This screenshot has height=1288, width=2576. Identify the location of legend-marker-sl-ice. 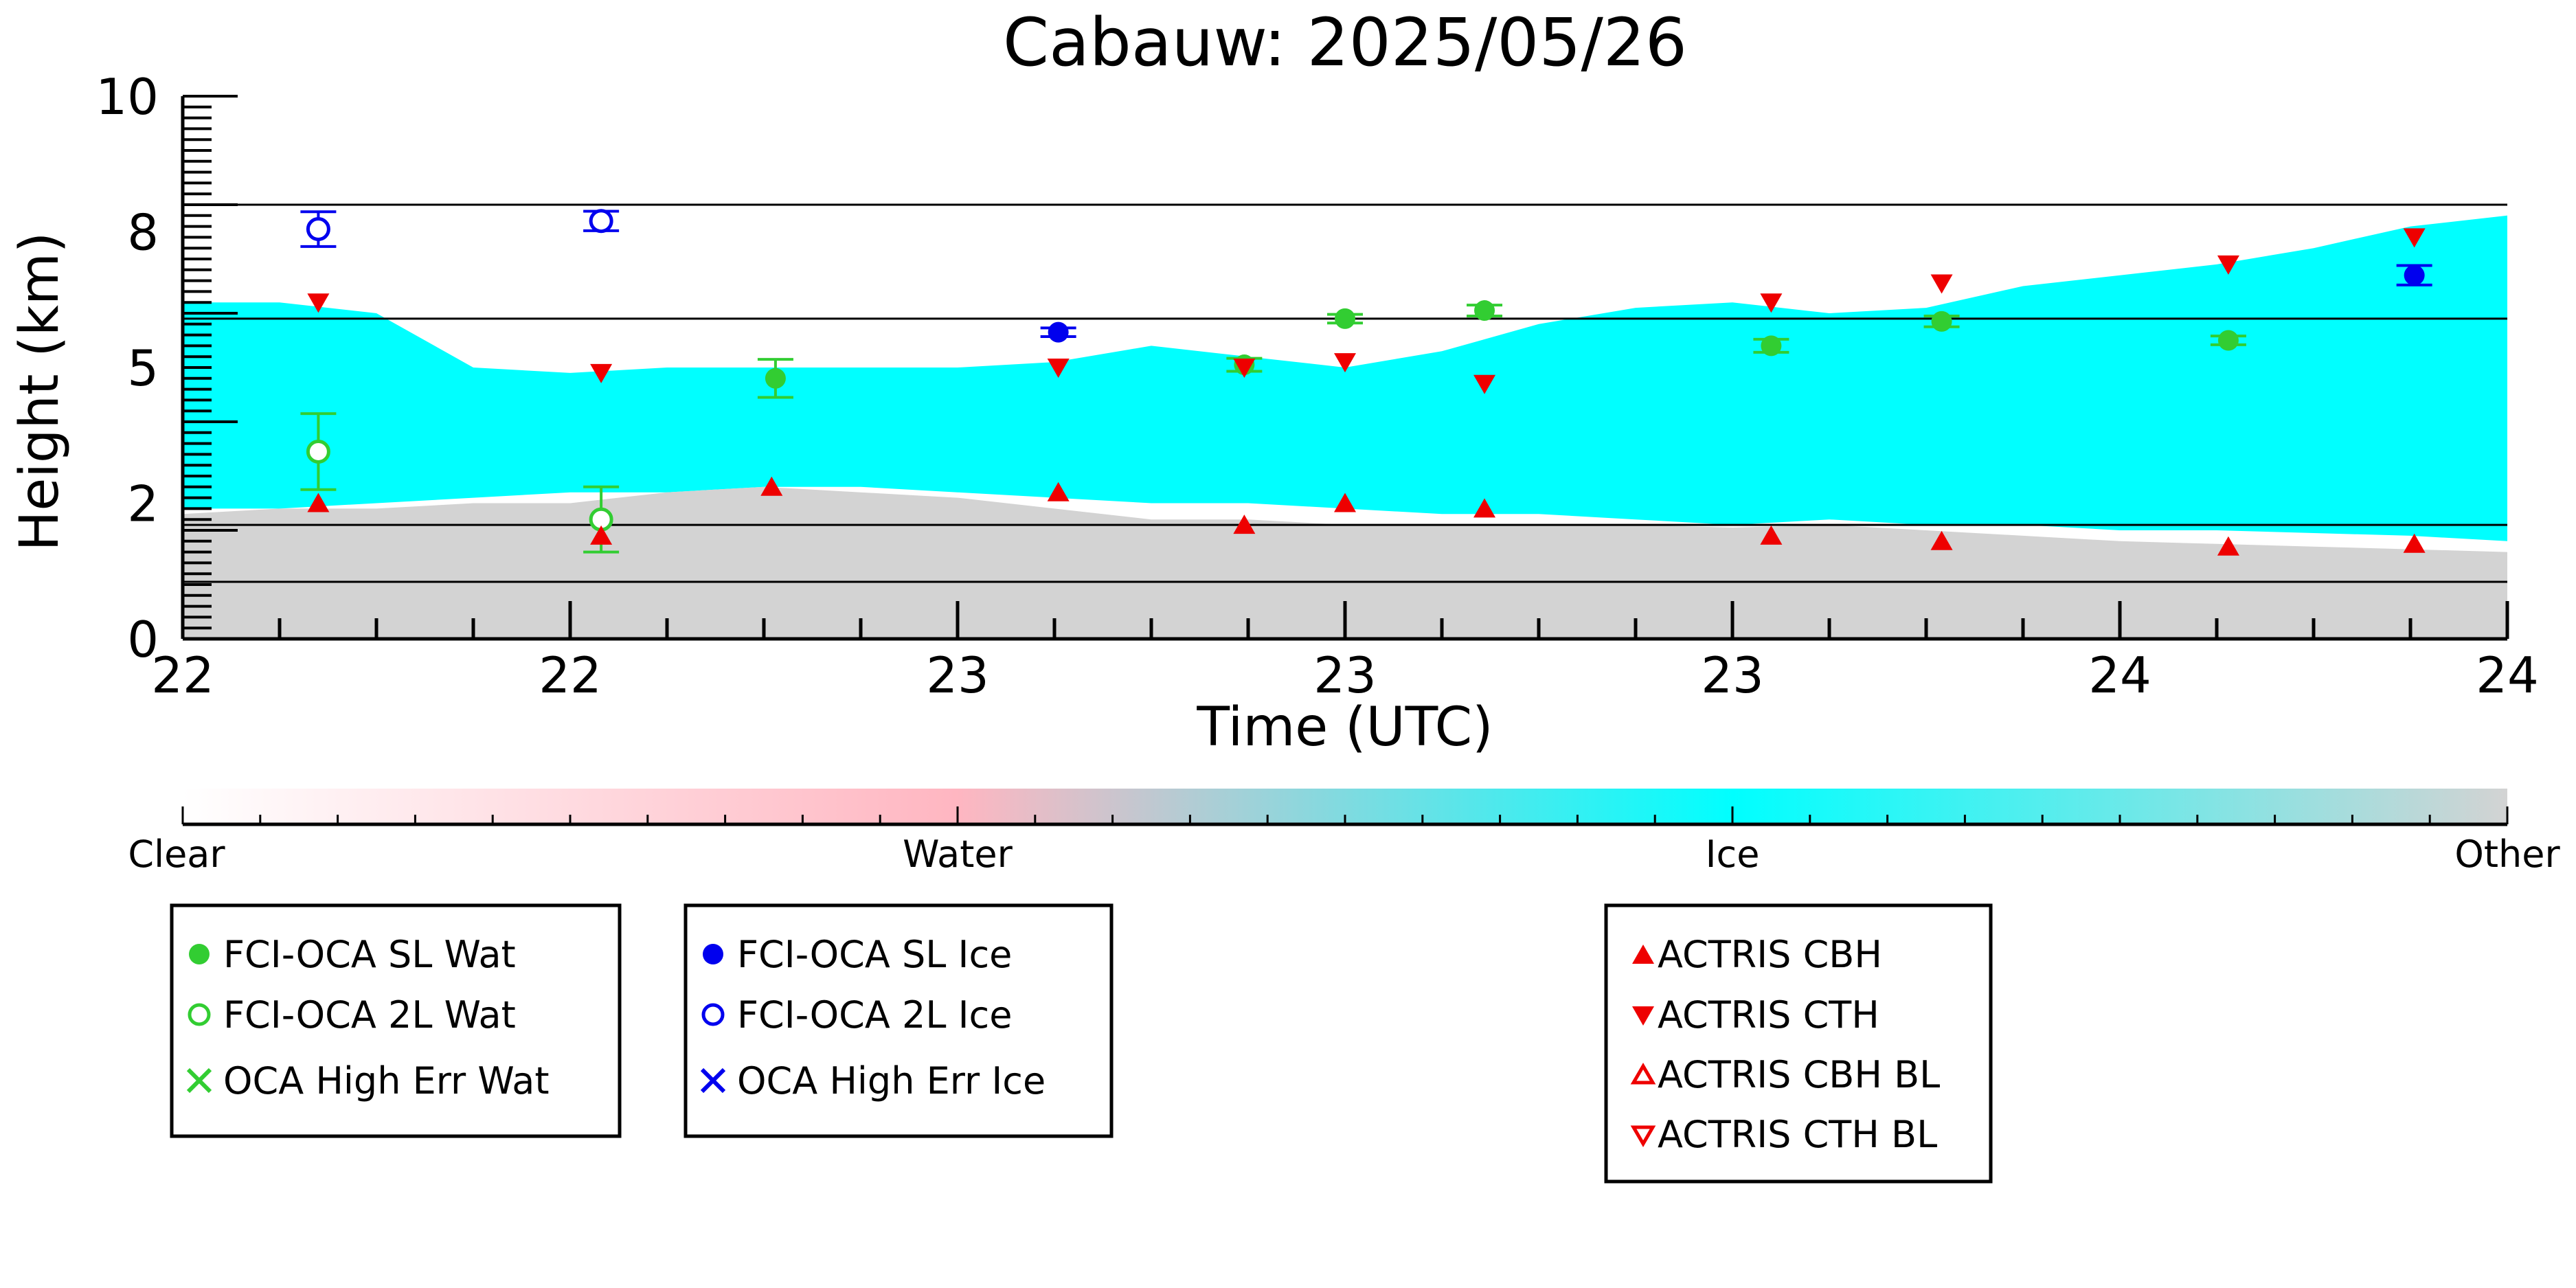
(713, 954).